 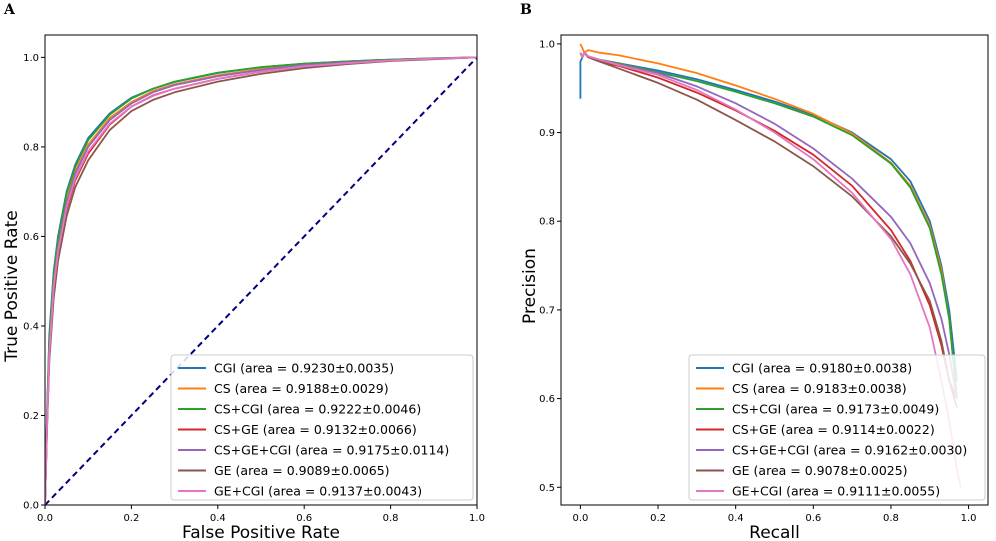 What do you see at coordinates (547, 310) in the screenshot?
I see `y-tick-label: 0.7` at bounding box center [547, 310].